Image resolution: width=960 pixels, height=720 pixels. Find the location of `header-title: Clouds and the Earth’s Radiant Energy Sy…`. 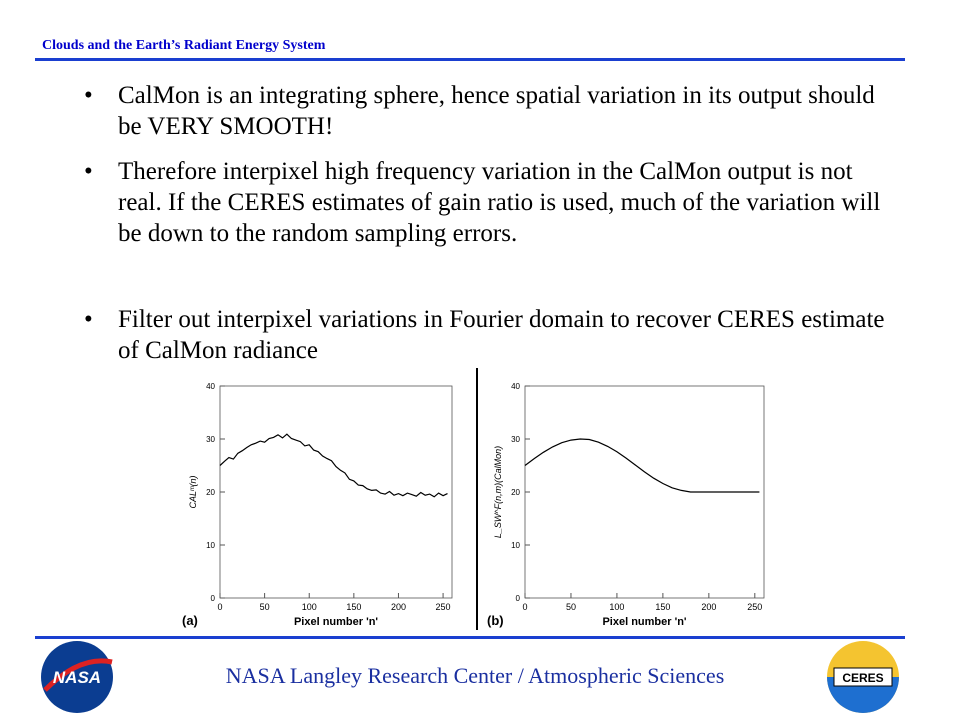

header-title: Clouds and the Earth’s Radiant Energy Sy… is located at coordinates (184, 45).